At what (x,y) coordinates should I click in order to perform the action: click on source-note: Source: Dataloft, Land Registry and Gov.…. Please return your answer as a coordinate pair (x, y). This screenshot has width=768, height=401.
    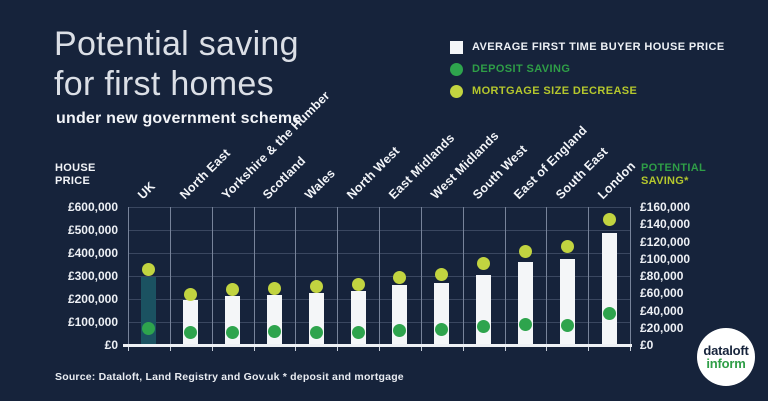
    Looking at the image, I should click on (229, 377).